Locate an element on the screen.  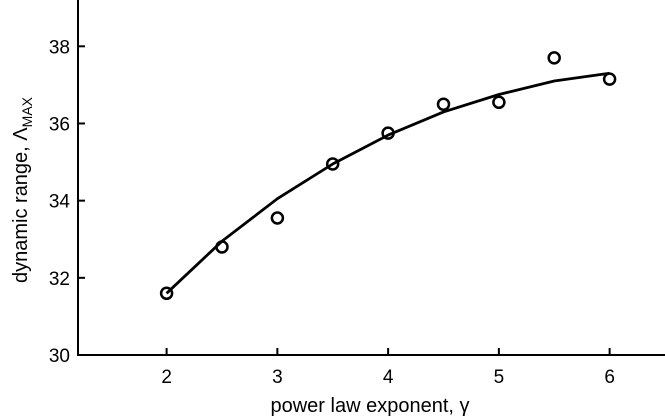
y-ticks: 30 32 34 36 38 is located at coordinates (67, 202).